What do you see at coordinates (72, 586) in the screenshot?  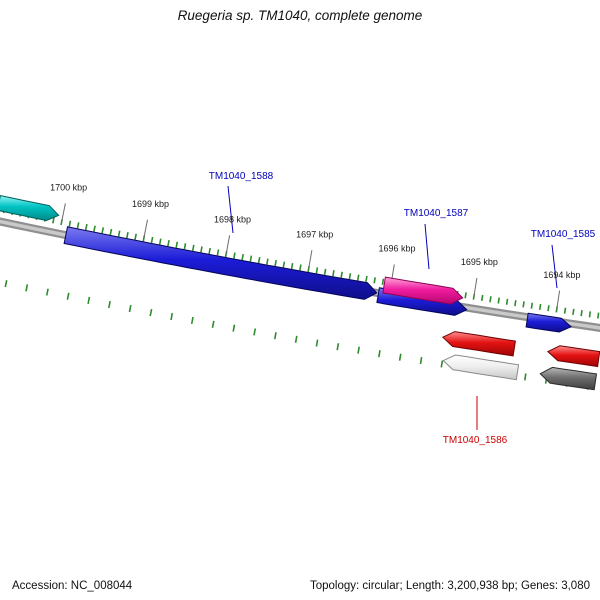 I see `accession-text: Accession: NC_008044` at bounding box center [72, 586].